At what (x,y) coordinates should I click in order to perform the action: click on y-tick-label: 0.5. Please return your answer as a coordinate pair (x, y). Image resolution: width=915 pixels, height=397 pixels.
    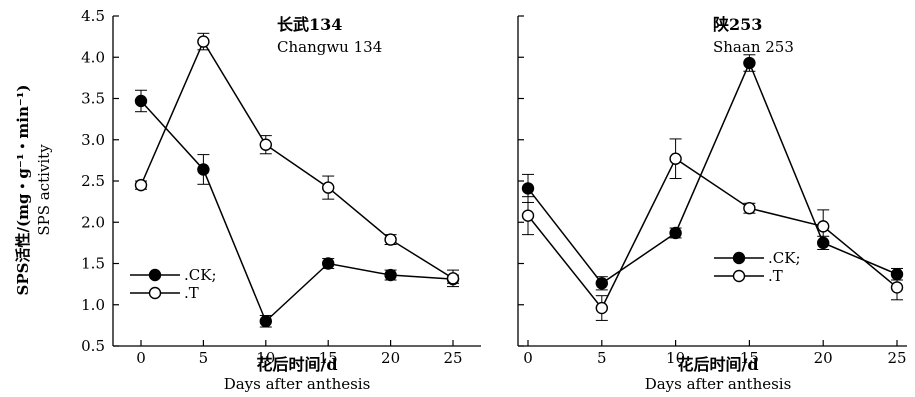
    Looking at the image, I should click on (93, 346).